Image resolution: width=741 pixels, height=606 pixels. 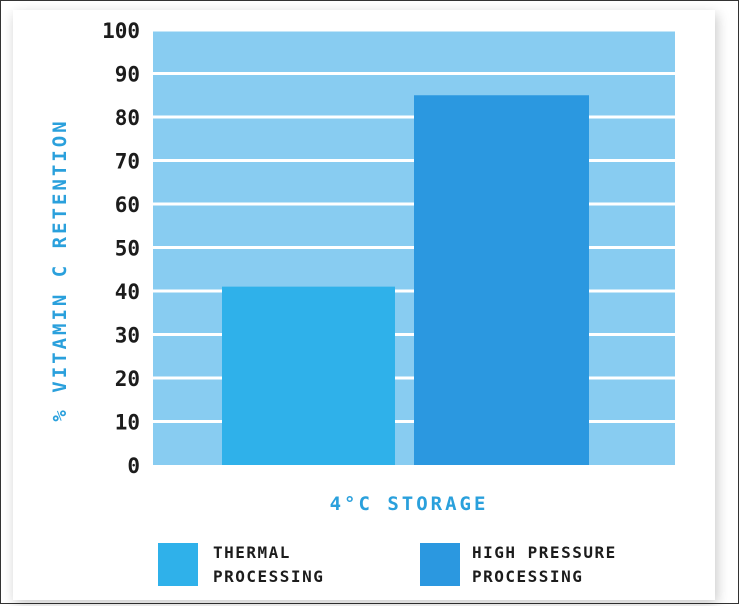 I want to click on legend-label-thermal-line1: THERMAL, so click(x=252, y=552).